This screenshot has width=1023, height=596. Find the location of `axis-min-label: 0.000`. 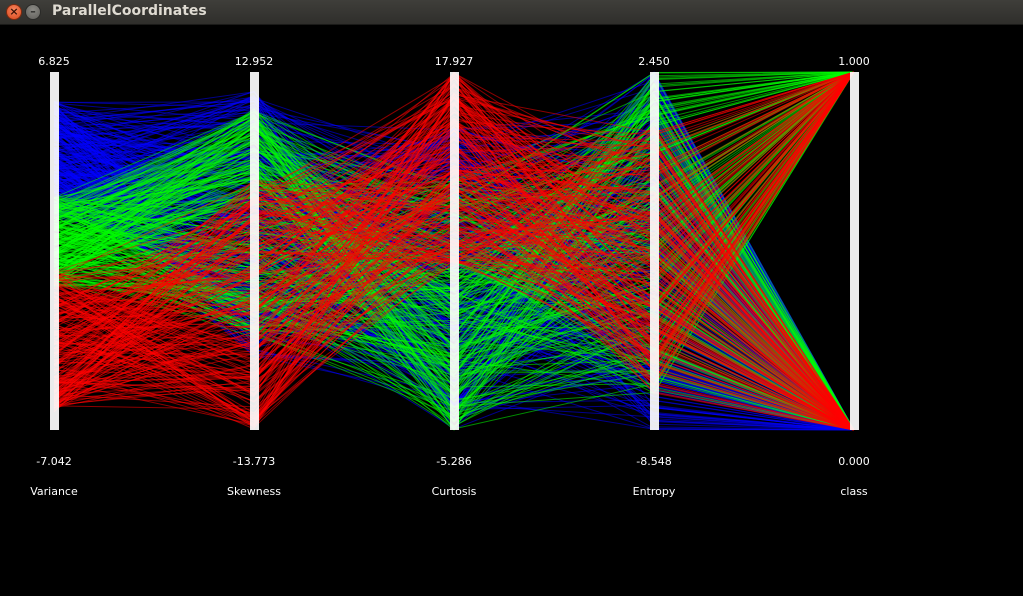

axis-min-label: 0.000 is located at coordinates (854, 461).